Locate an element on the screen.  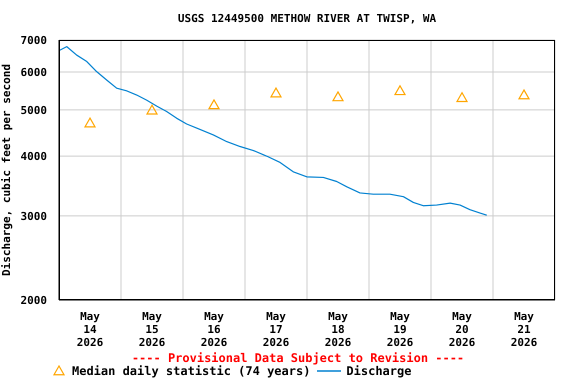
x-tick-label: May 15 2026 is located at coordinates (152, 329).